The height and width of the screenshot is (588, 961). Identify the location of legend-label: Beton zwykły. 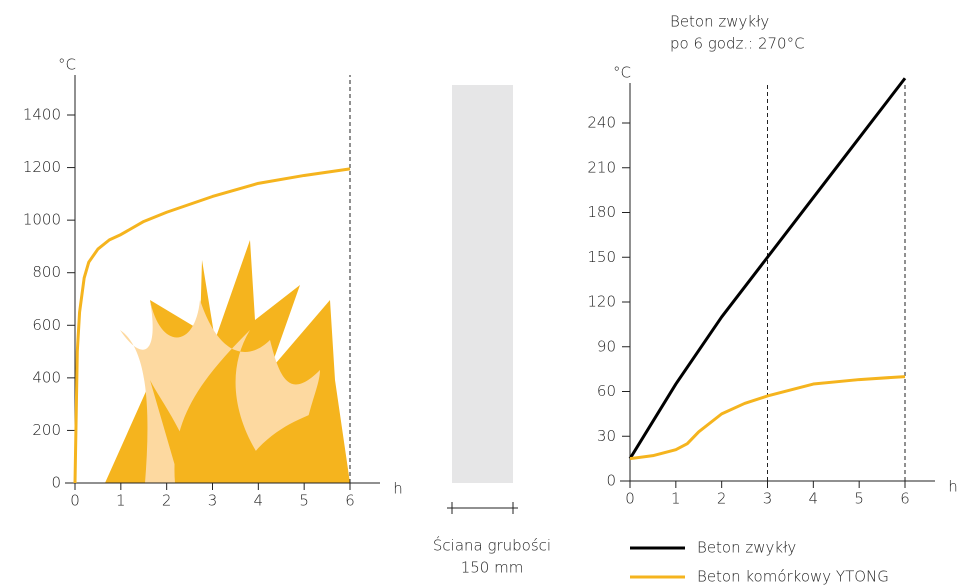
(746, 548).